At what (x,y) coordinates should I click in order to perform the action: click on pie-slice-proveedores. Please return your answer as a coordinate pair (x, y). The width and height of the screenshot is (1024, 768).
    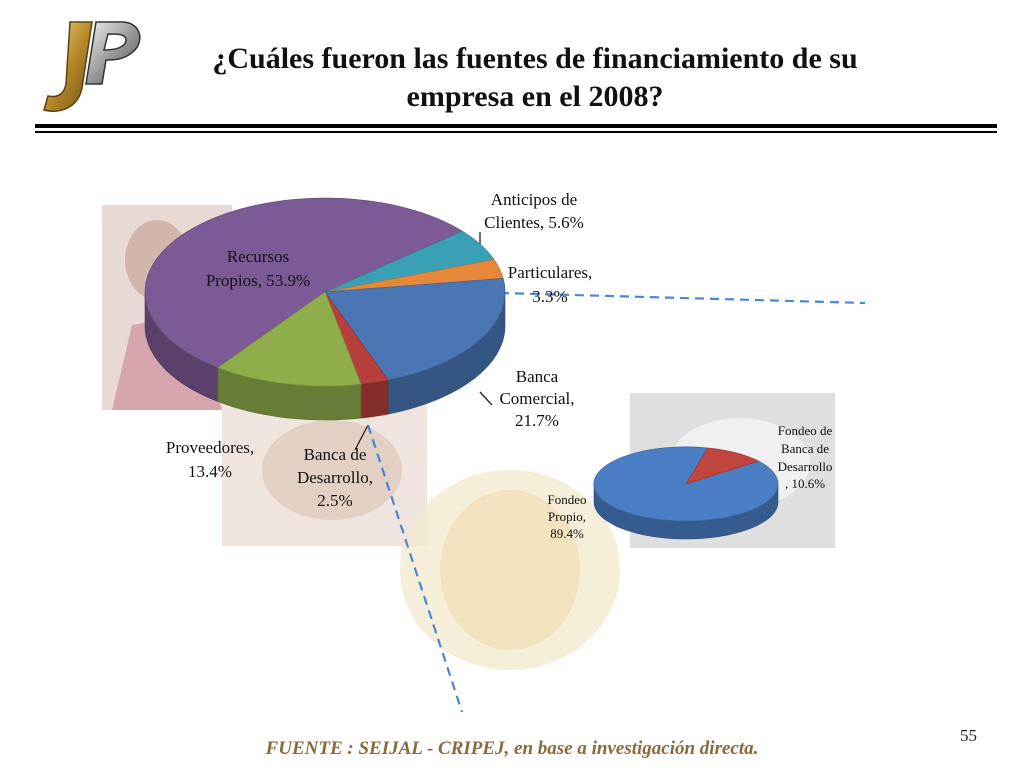
    Looking at the image, I should click on (289, 339).